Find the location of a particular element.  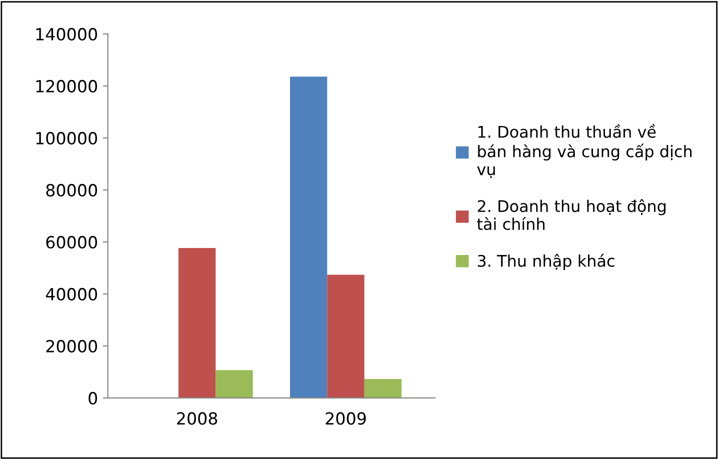

legend-label: 1. Doanh thu thuần về bán hàng và cung cấp dịch vụ is located at coordinates (584, 151).